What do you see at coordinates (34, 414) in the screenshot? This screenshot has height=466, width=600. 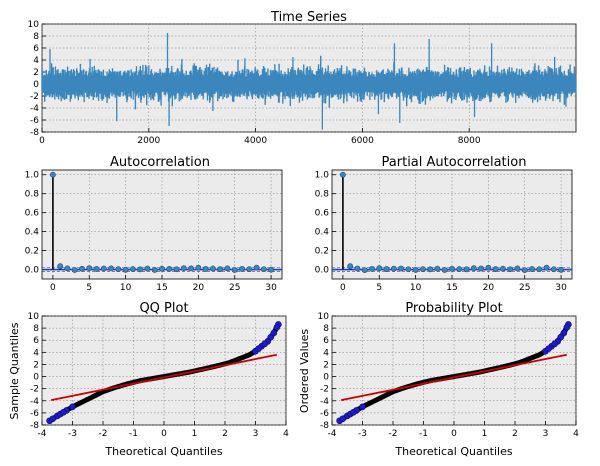 I see `qq-ytick-label: -6` at bounding box center [34, 414].